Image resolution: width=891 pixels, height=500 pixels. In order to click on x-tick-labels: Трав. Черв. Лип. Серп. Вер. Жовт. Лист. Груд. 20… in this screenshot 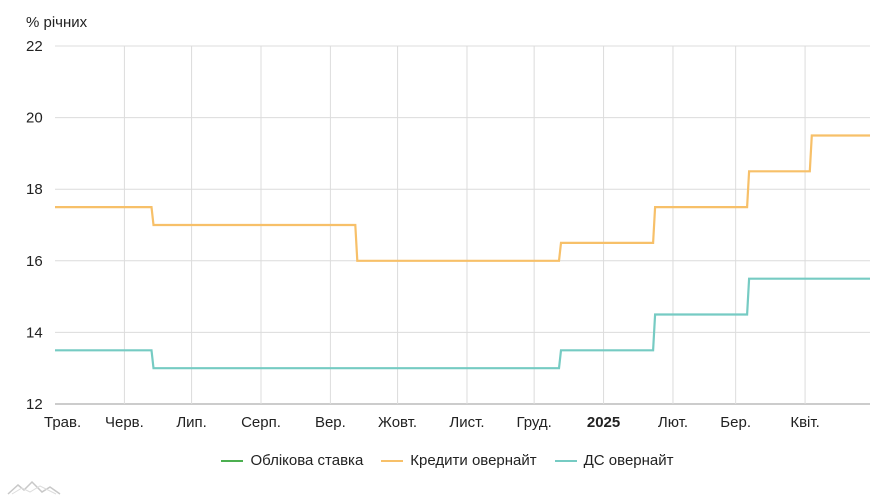, I will do `click(432, 422)`.